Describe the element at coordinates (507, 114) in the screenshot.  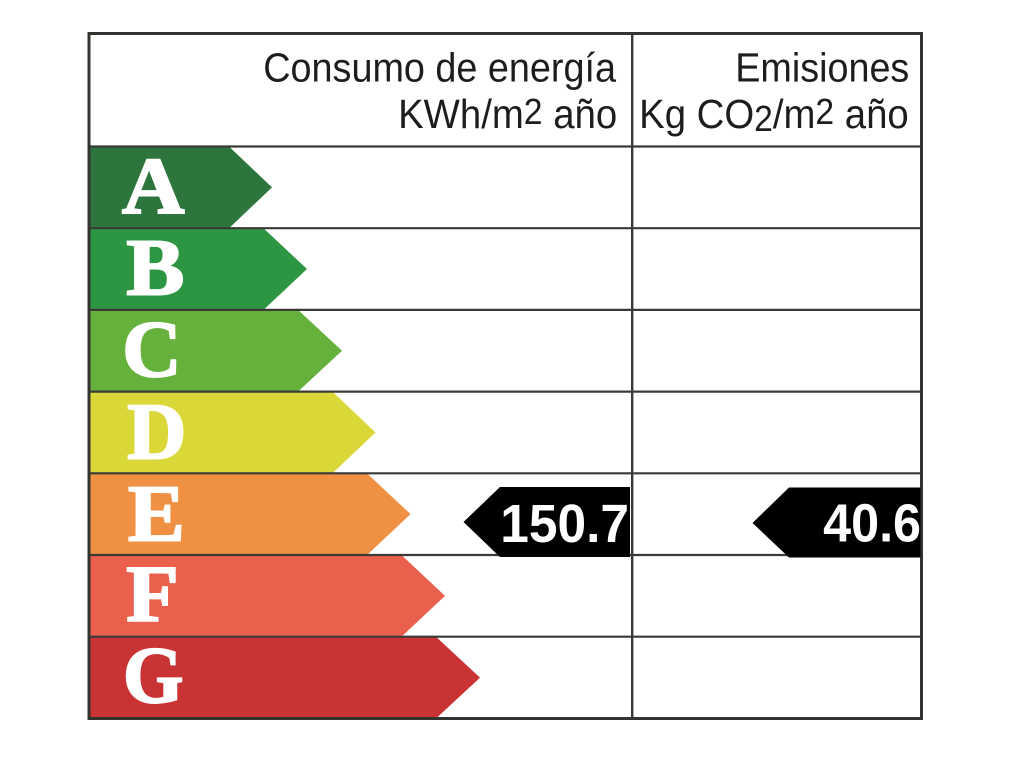
I see `svg-text: KWh/m2 año` at that location.